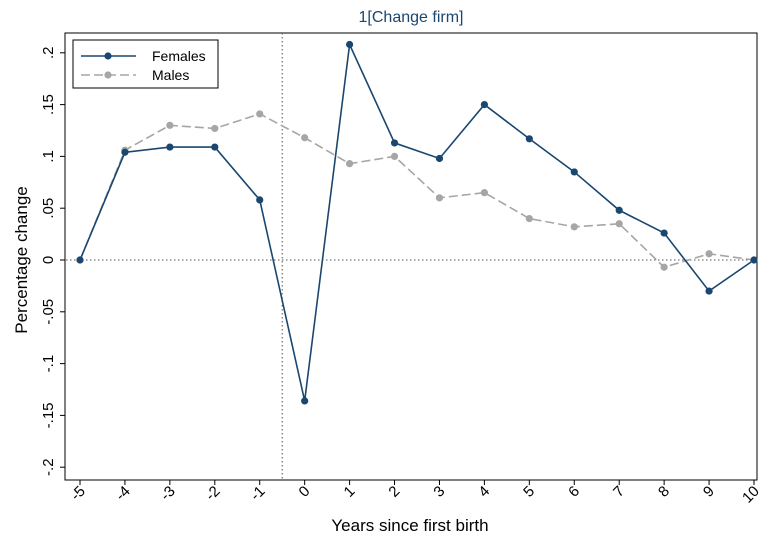  Describe the element at coordinates (709, 492) in the screenshot. I see `x-tick-label: 9` at that location.